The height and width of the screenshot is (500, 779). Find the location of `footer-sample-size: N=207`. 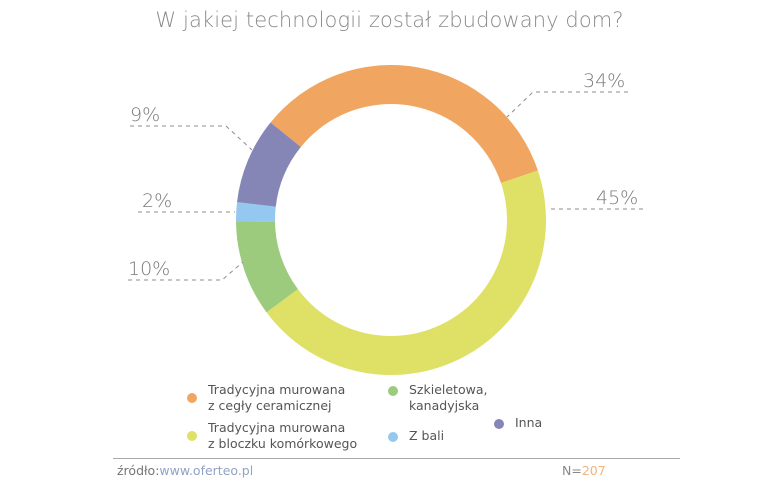

footer-sample-size: N=207 is located at coordinates (584, 470).